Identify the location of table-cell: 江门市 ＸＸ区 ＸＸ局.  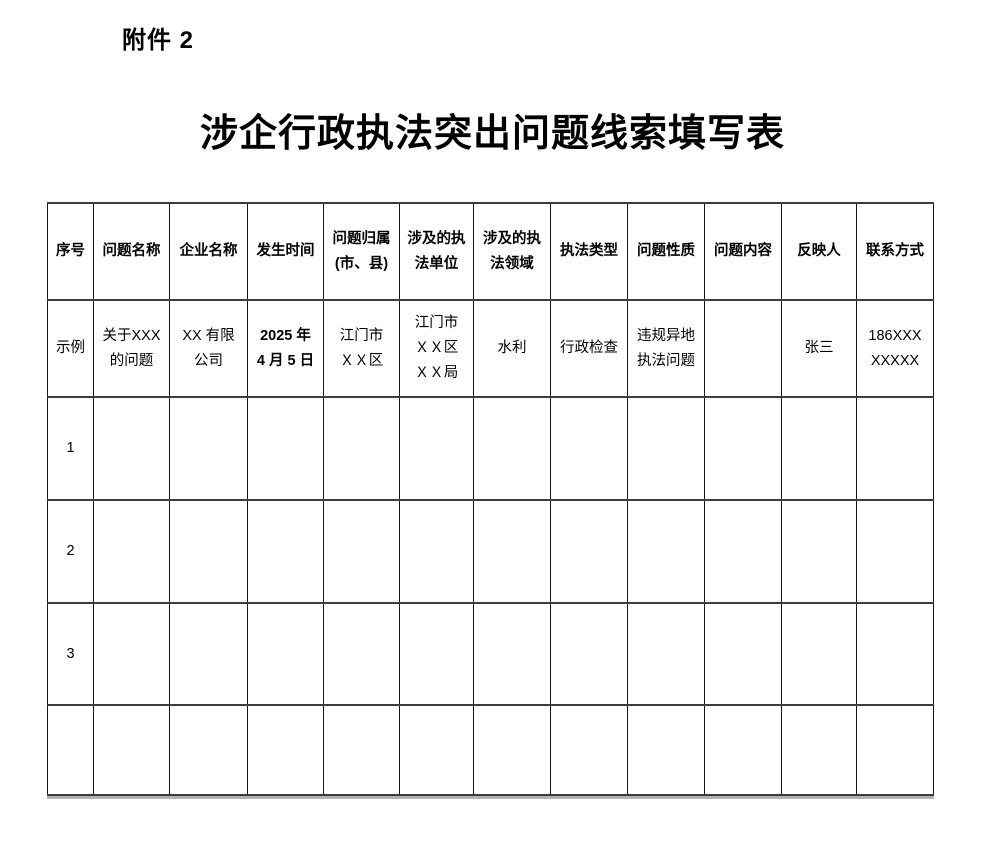
(436, 348).